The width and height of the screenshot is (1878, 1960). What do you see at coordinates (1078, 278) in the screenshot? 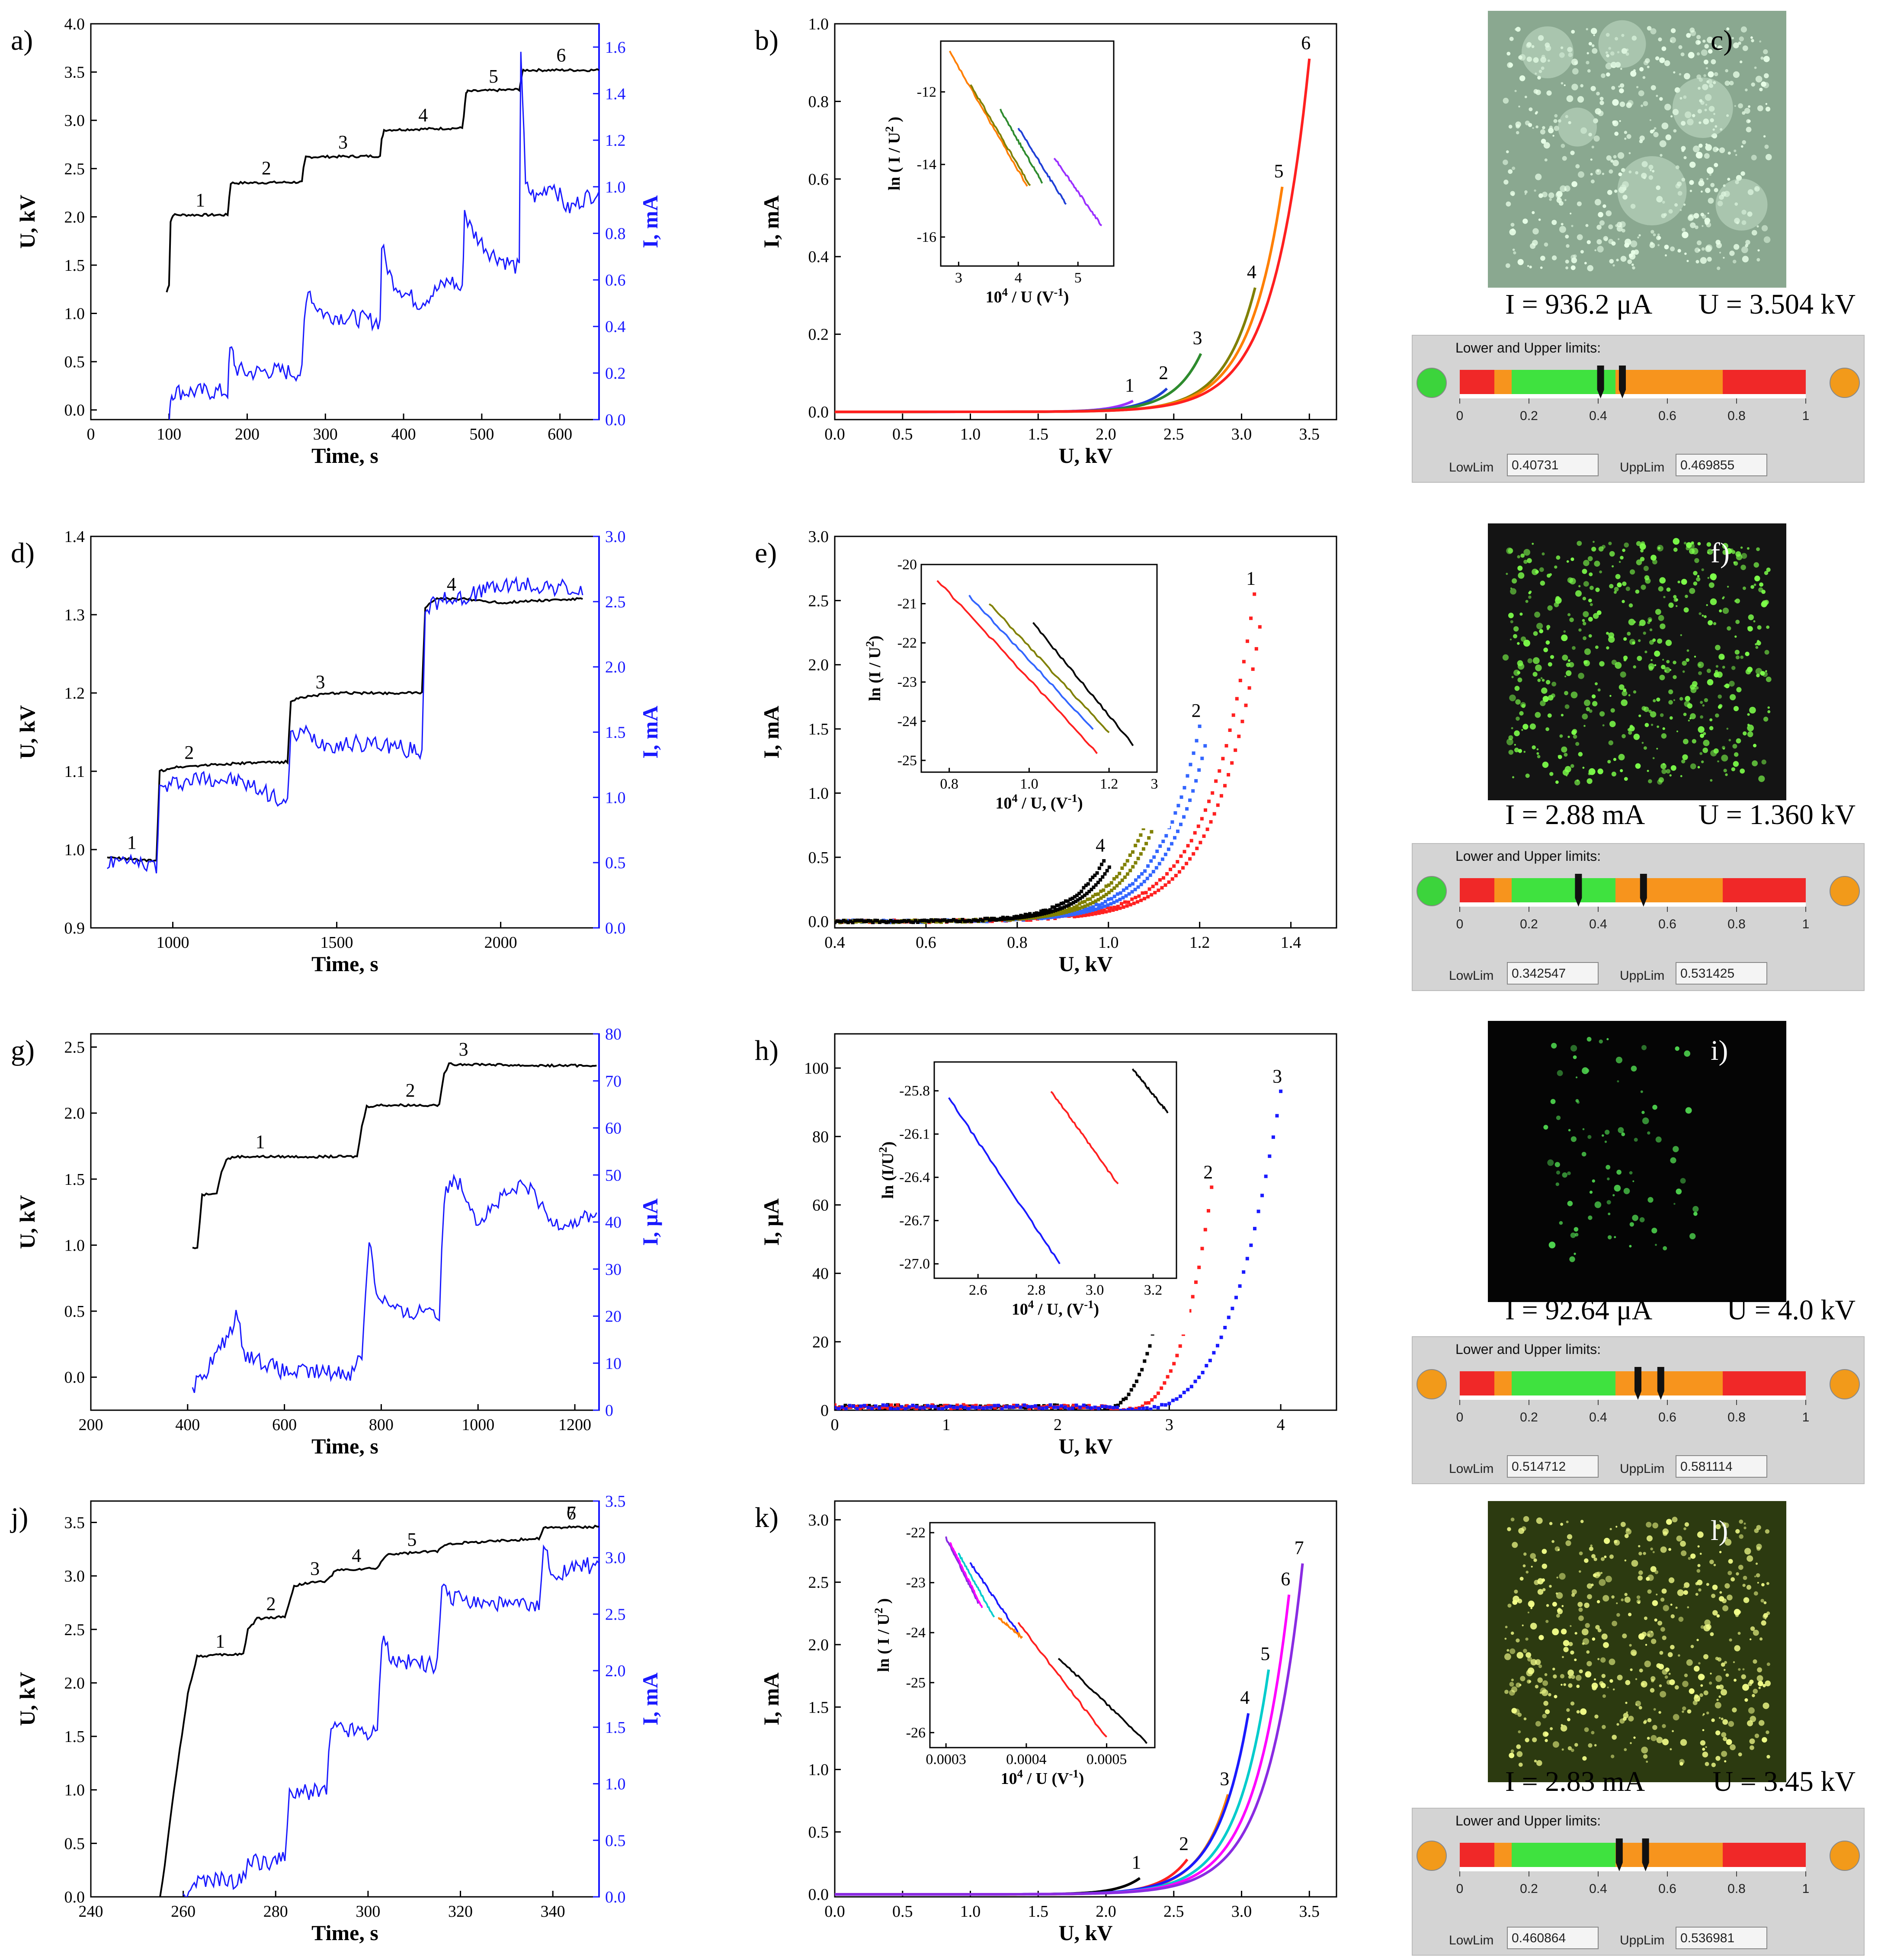
I see `inset-x-tick-label: 5` at bounding box center [1078, 278].